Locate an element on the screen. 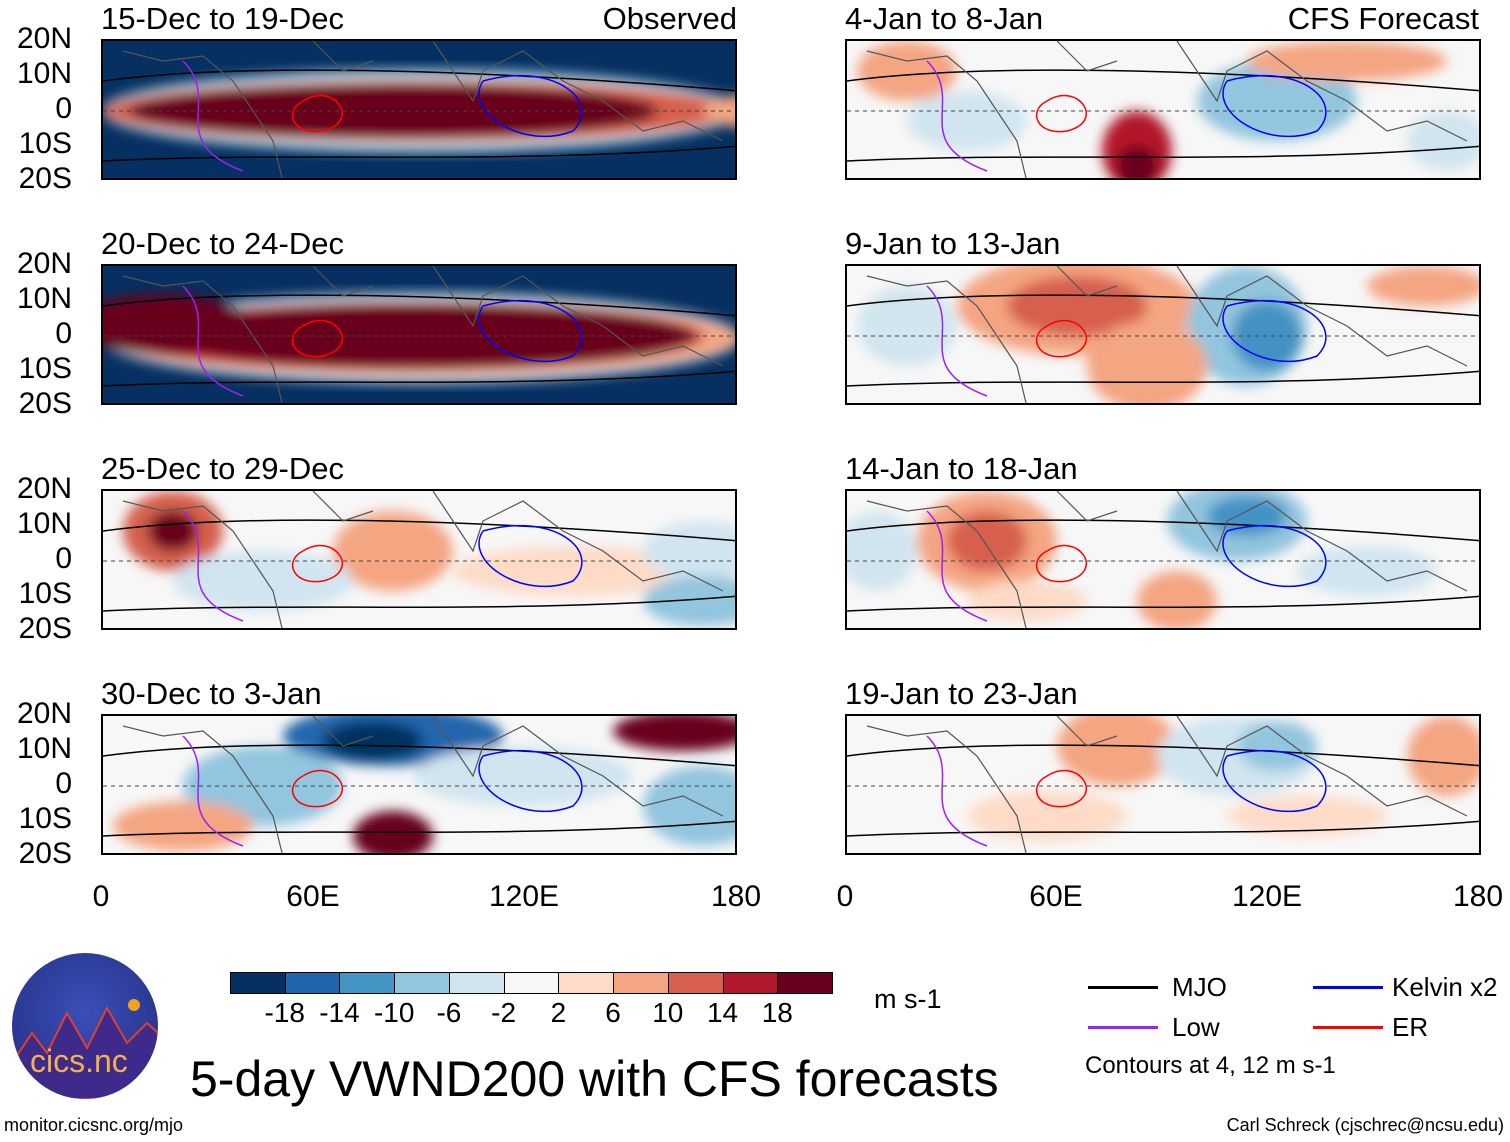 The image size is (1510, 1142). colorbar-label: -6 is located at coordinates (449, 1012).